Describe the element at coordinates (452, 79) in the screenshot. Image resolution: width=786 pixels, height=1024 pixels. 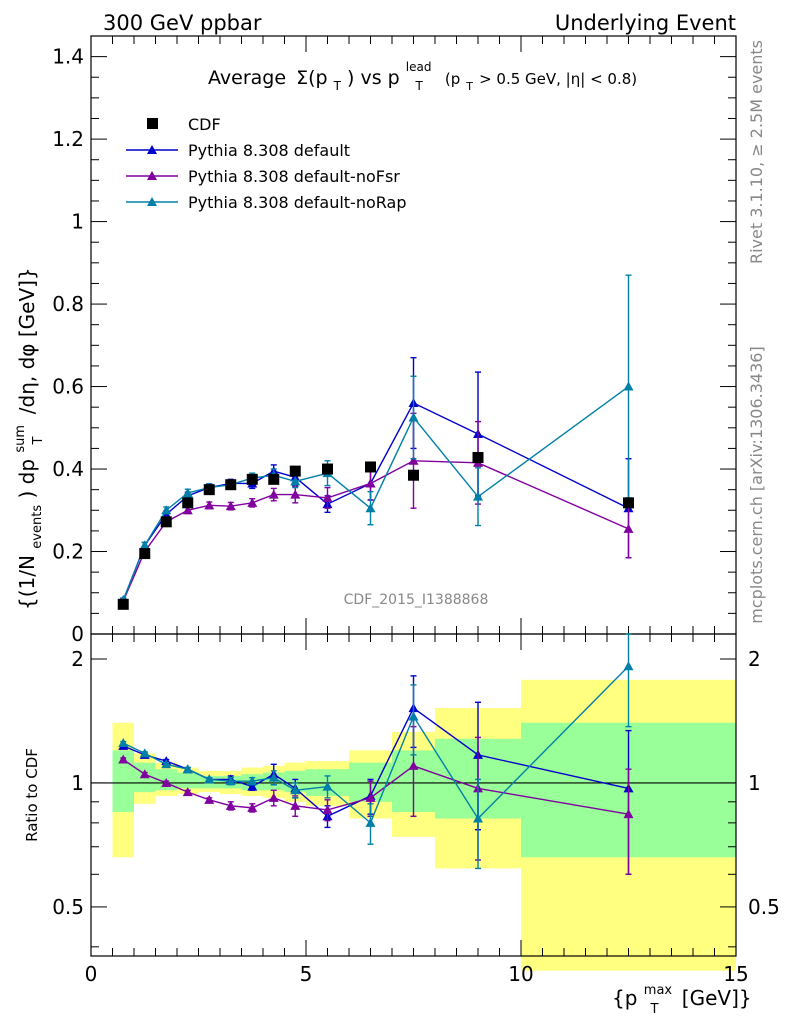
I see `title-cut1: (p` at that location.